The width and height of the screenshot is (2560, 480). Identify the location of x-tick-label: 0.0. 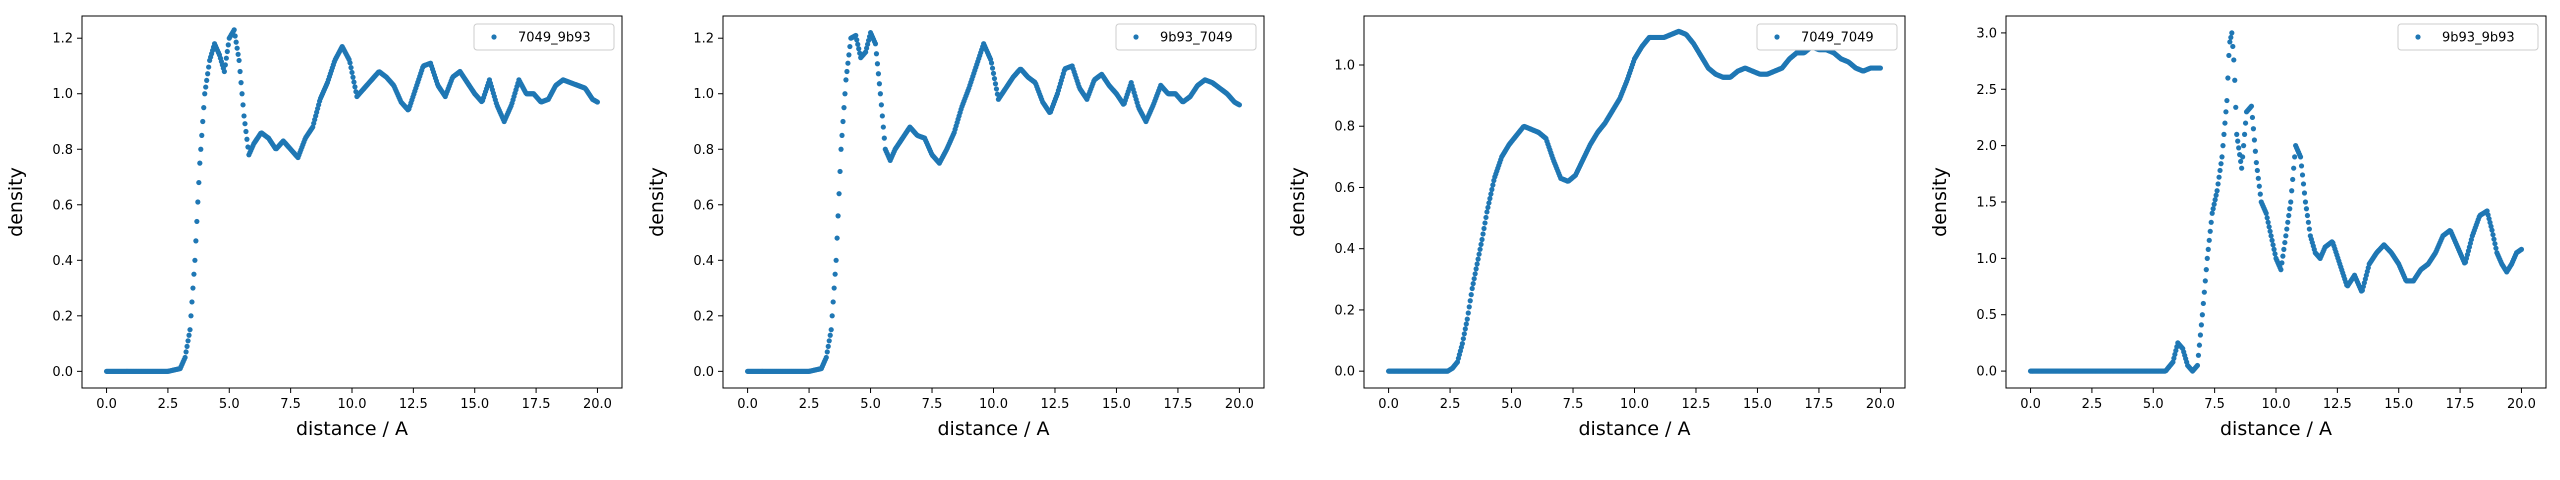
(2030, 404).